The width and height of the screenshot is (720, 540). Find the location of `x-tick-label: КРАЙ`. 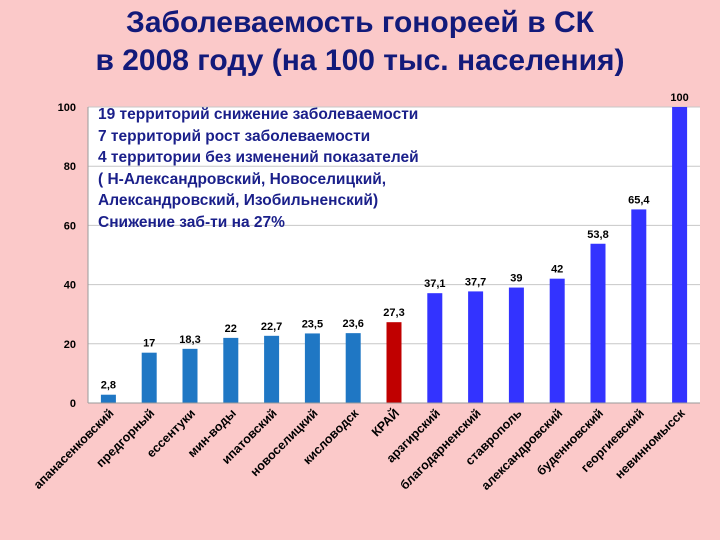

x-tick-label: КРАЙ is located at coordinates (385, 423).